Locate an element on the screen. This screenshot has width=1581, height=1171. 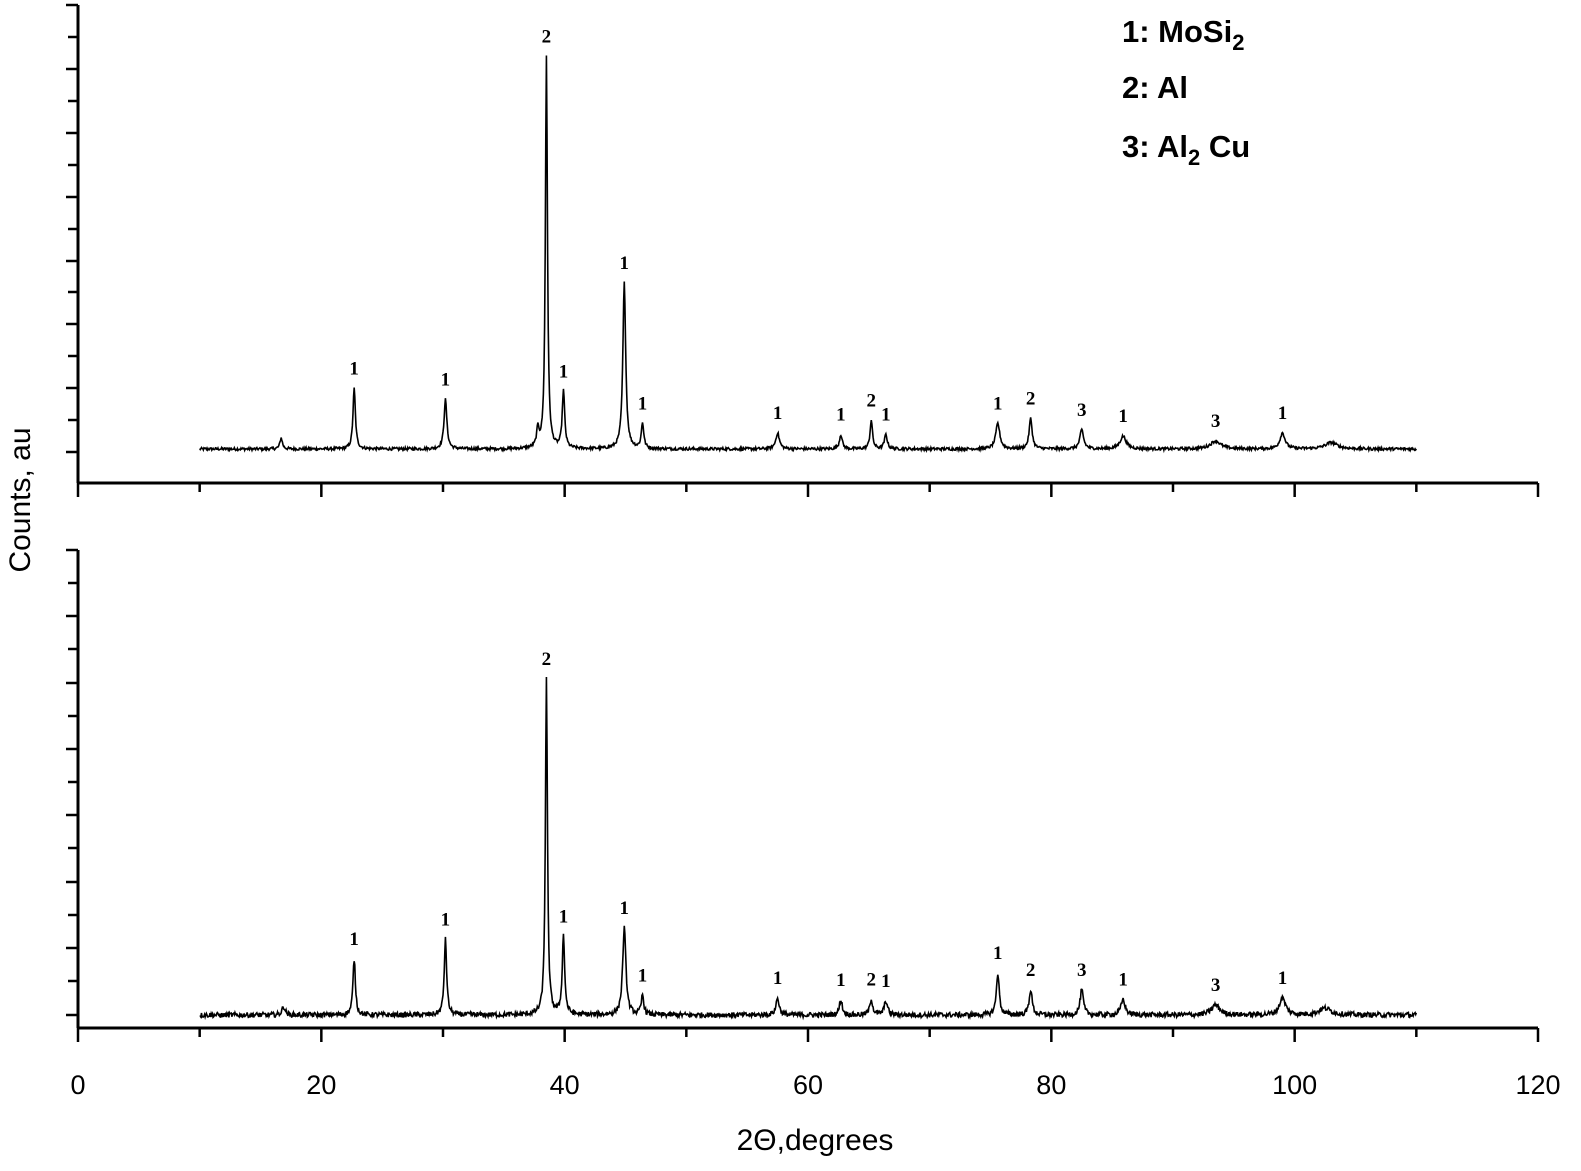
x-axis-title: 2Θ,degrees is located at coordinates (815, 1140).